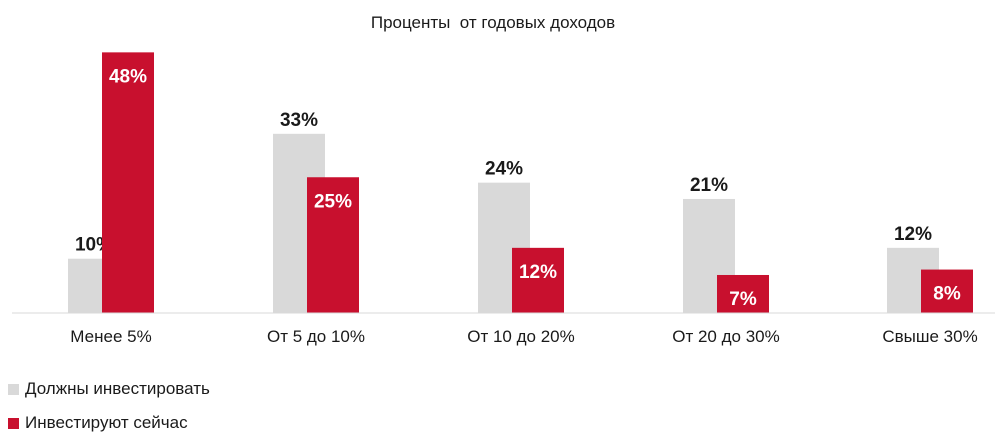  I want to click on legend-swatch-investing-now, so click(13, 423).